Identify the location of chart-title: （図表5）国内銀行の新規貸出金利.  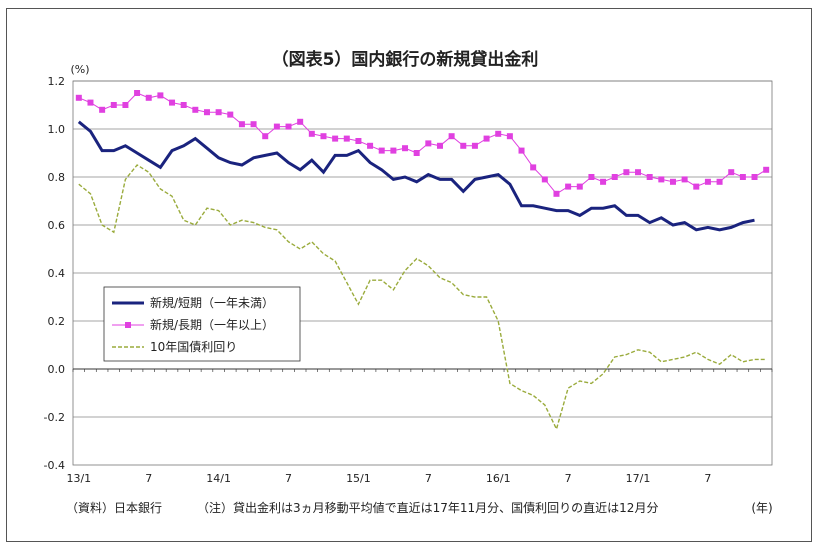
(405, 59).